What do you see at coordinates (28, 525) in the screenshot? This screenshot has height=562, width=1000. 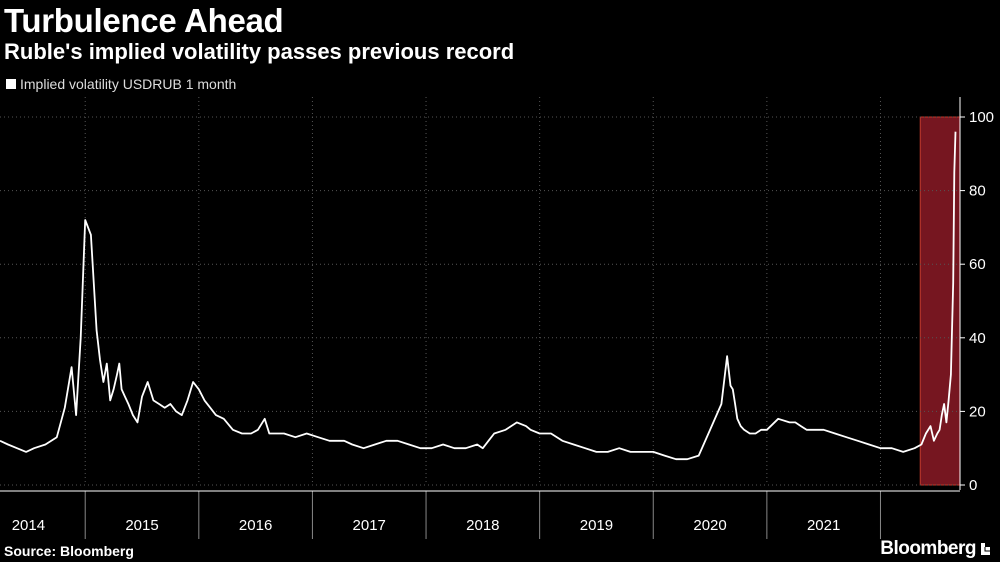 I see `x-tick-label: 2014` at bounding box center [28, 525].